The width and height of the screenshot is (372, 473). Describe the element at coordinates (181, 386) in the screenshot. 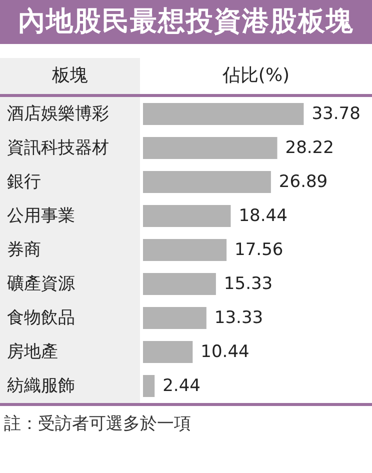

I see `data-label: 2.44` at that location.